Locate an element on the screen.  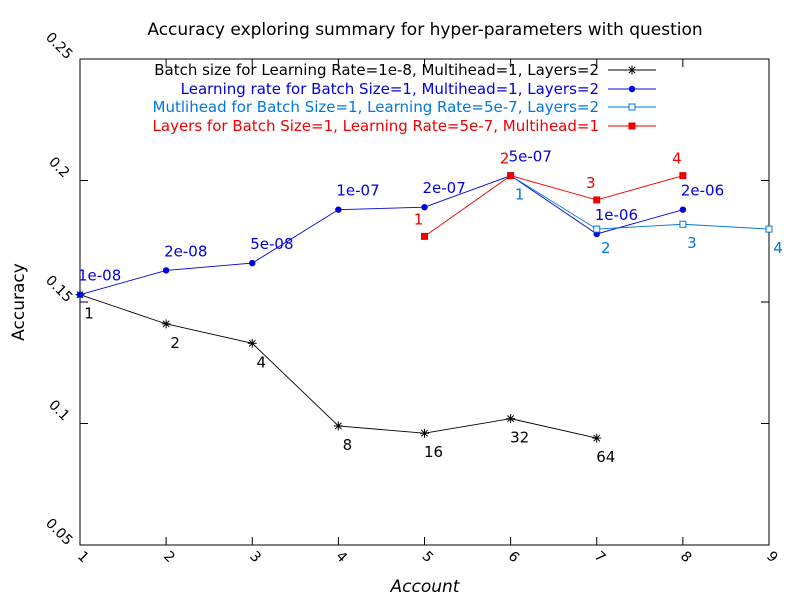
x-tick-label: 5 is located at coordinates (428, 557).